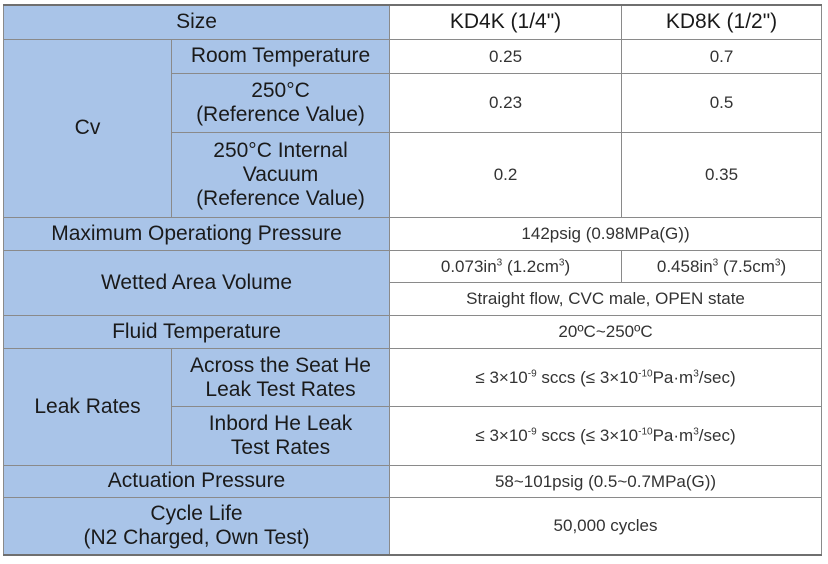  I want to click on actuation-value: 58~101psig (0.5~0.7MPa(G)), so click(606, 481).